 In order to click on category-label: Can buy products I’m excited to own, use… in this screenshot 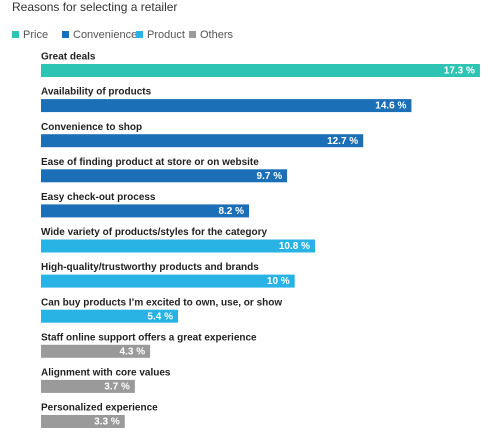, I will do `click(161, 302)`.